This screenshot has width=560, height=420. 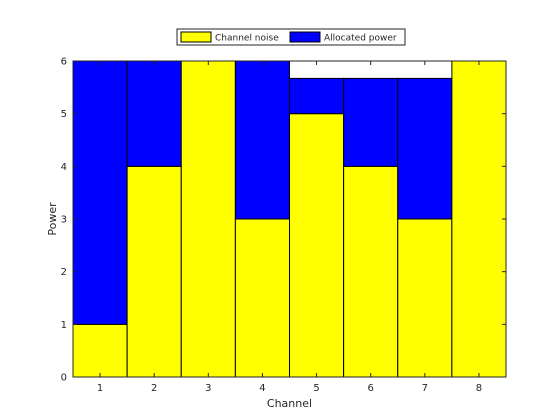 I want to click on y-tick-label: 1, so click(x=64, y=325).